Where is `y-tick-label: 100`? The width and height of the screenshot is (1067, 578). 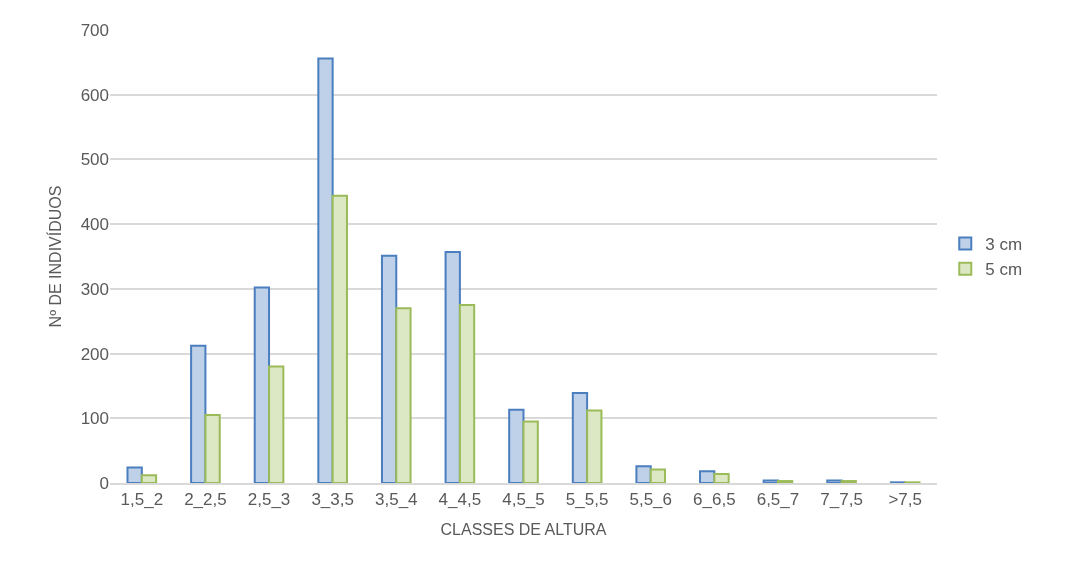 y-tick-label: 100 is located at coordinates (94, 419).